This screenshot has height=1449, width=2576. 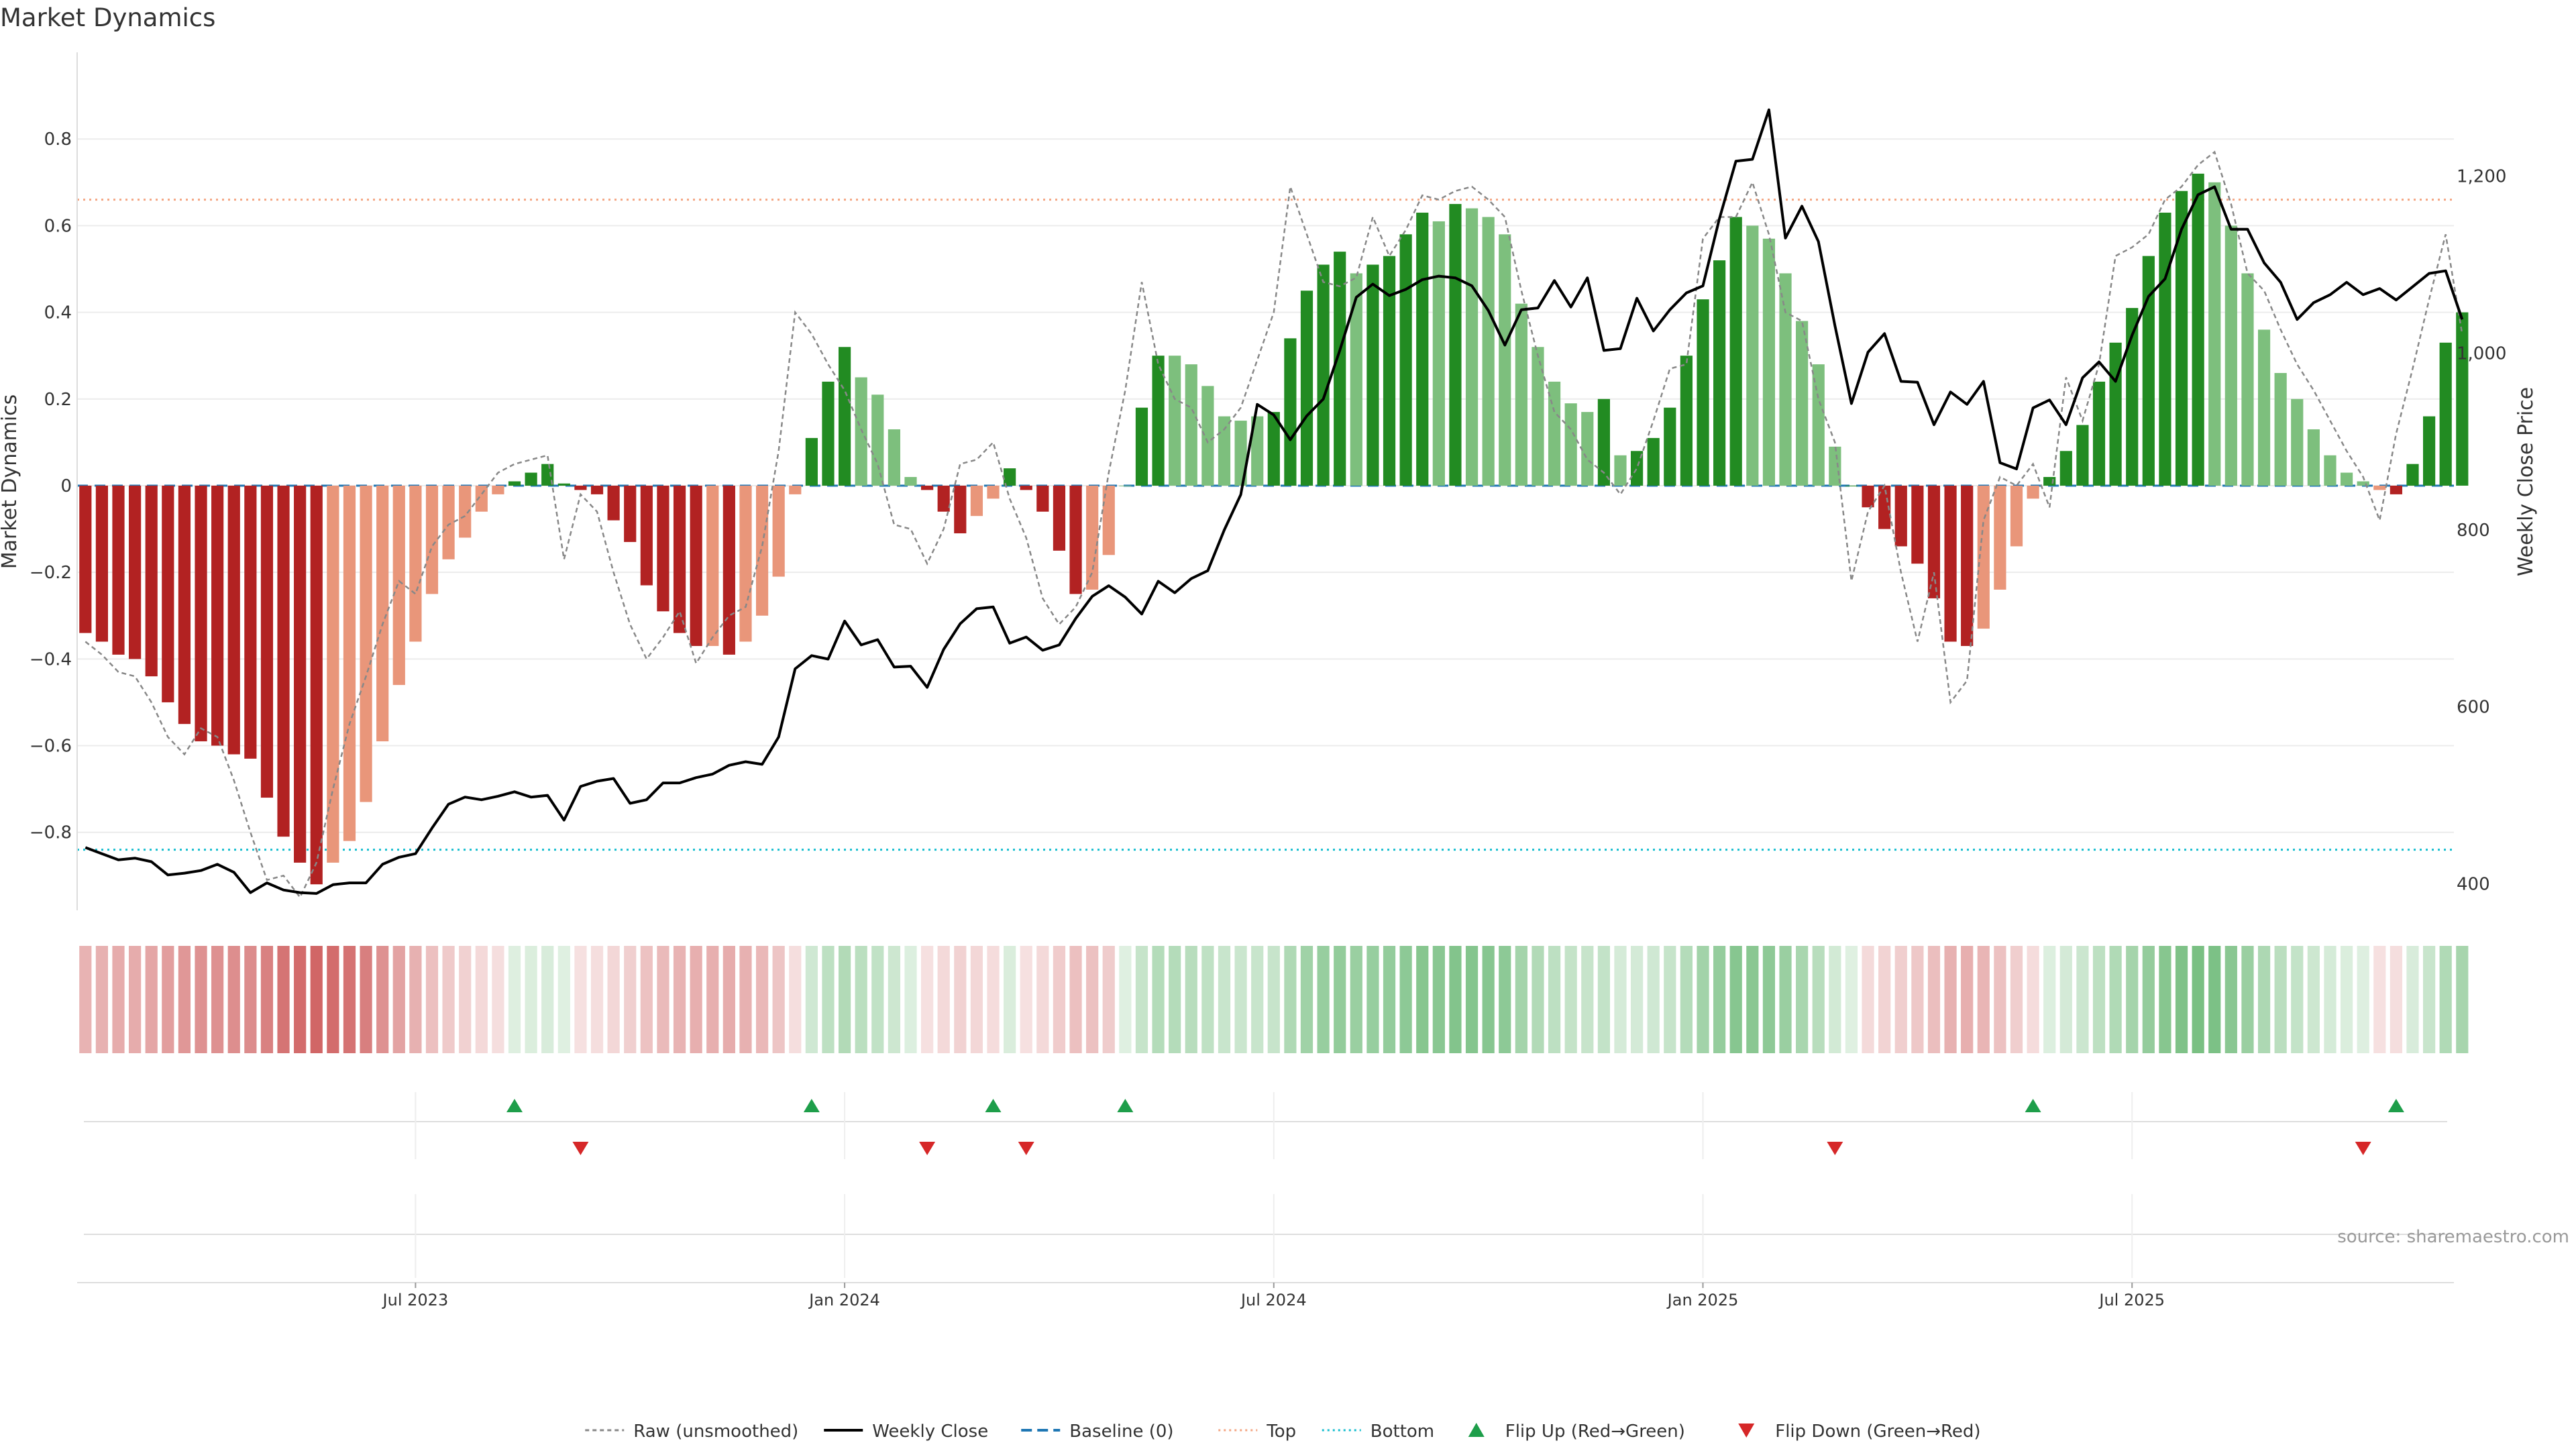 What do you see at coordinates (1026, 1148) in the screenshot?
I see `flip-down-marker` at bounding box center [1026, 1148].